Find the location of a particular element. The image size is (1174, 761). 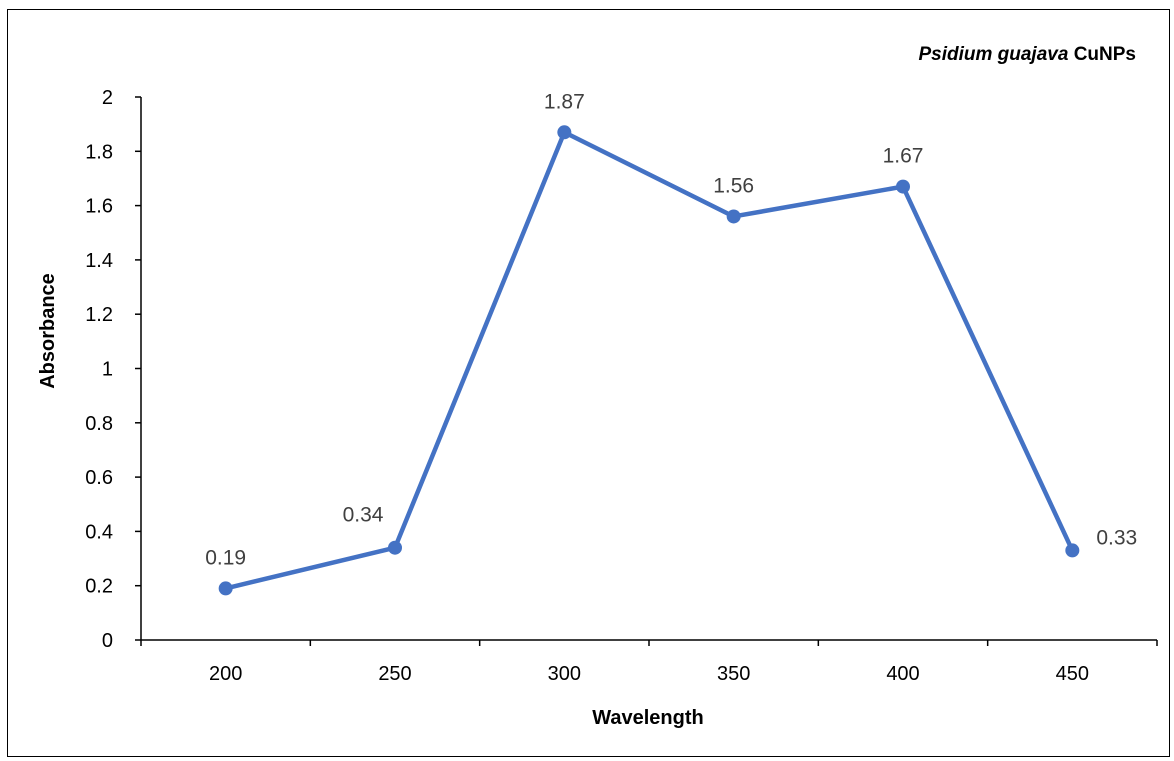

x-axis-title: Wavelength is located at coordinates (648, 718).